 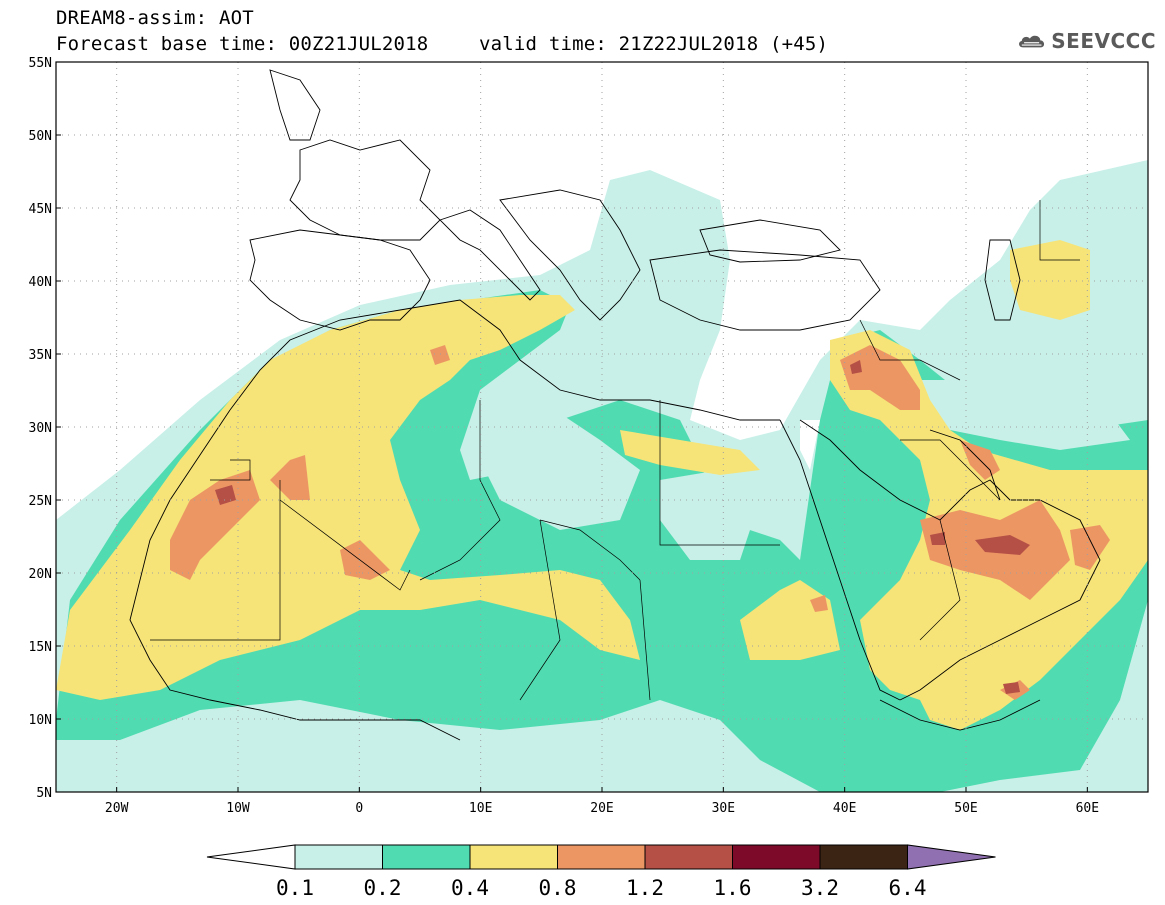 I want to click on lon-tick-label: 40E, so click(x=844, y=808).